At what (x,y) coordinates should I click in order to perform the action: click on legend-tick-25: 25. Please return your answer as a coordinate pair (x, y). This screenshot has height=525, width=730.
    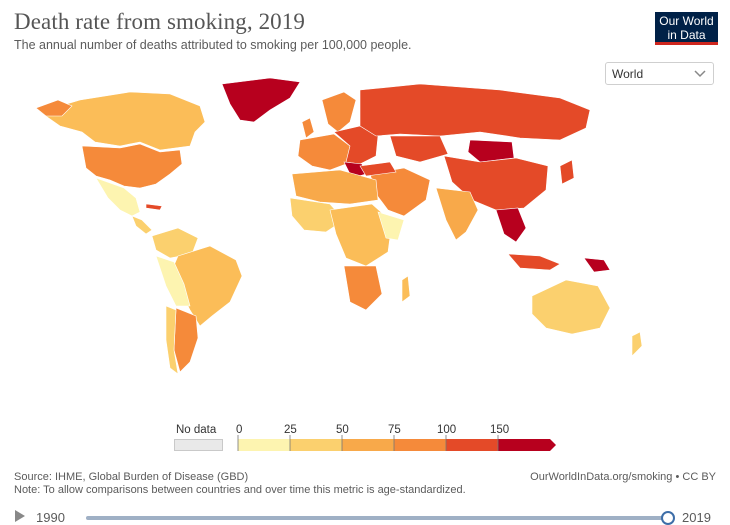
    Looking at the image, I should click on (290, 430).